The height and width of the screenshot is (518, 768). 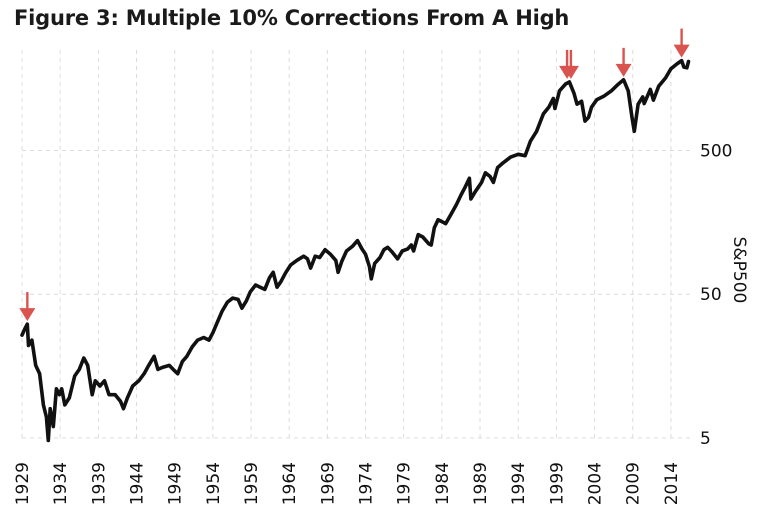 What do you see at coordinates (405, 483) in the screenshot?
I see `x-tick-label: 1979` at bounding box center [405, 483].